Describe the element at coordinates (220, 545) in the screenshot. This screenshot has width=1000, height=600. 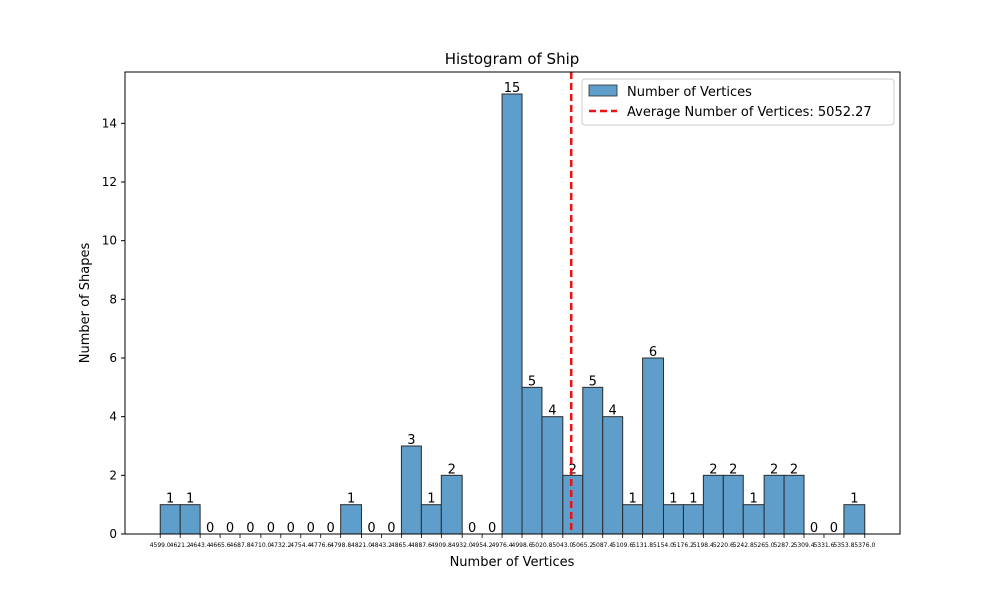
I see `x-tick-label: 4665.6` at that location.